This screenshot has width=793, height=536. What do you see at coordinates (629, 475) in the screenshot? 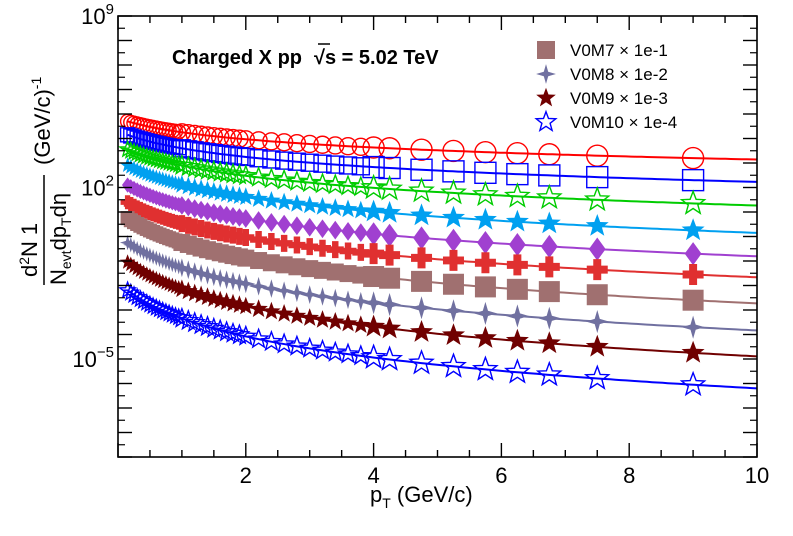
I see `x-tick-label: 8` at bounding box center [629, 475].